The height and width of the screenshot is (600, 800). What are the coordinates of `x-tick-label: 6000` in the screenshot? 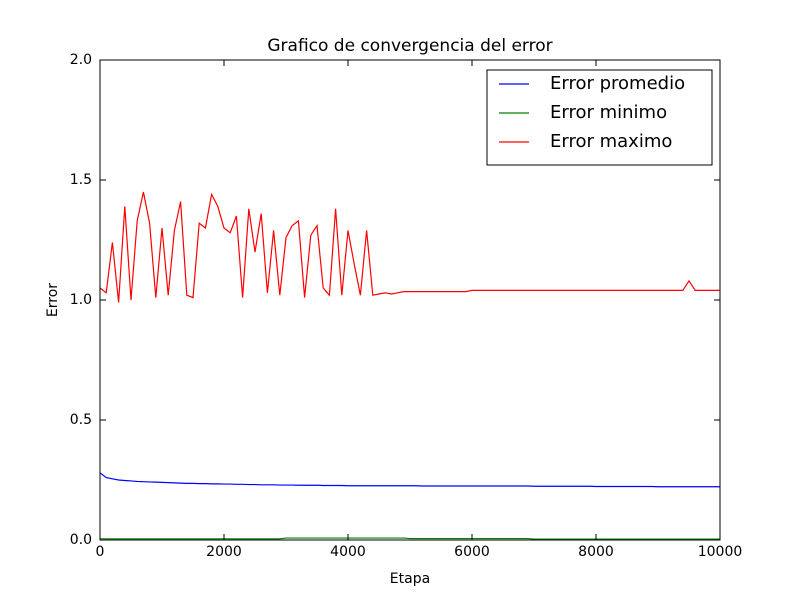 It's located at (472, 552).